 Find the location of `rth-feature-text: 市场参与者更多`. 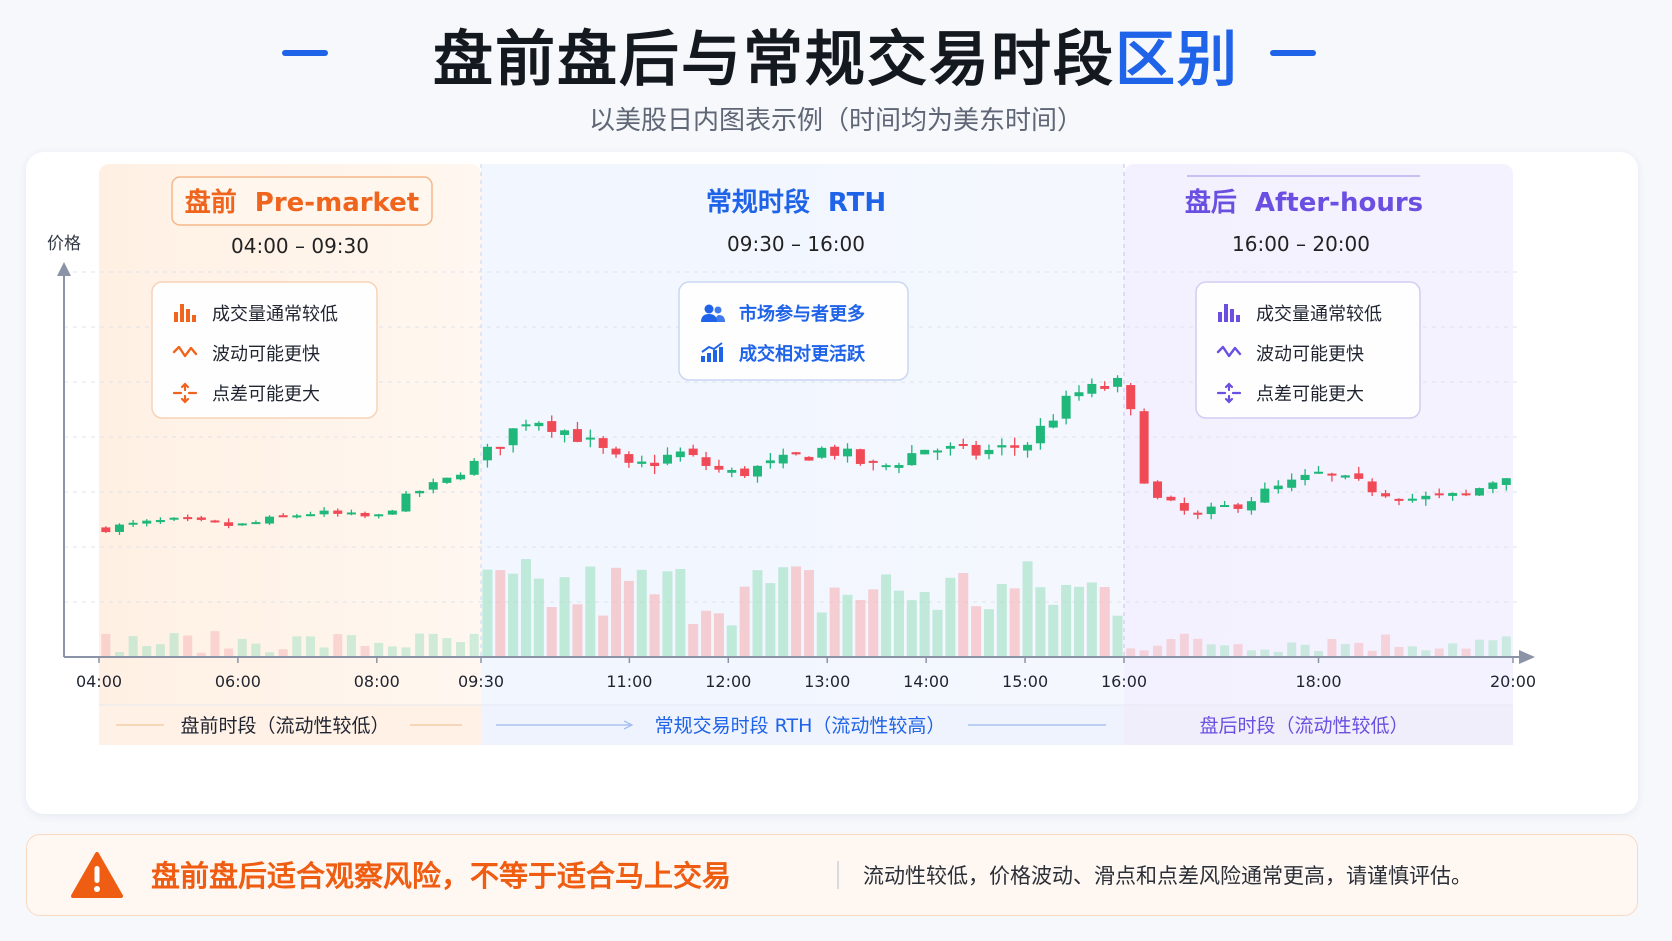

rth-feature-text: 市场参与者更多 is located at coordinates (802, 314).